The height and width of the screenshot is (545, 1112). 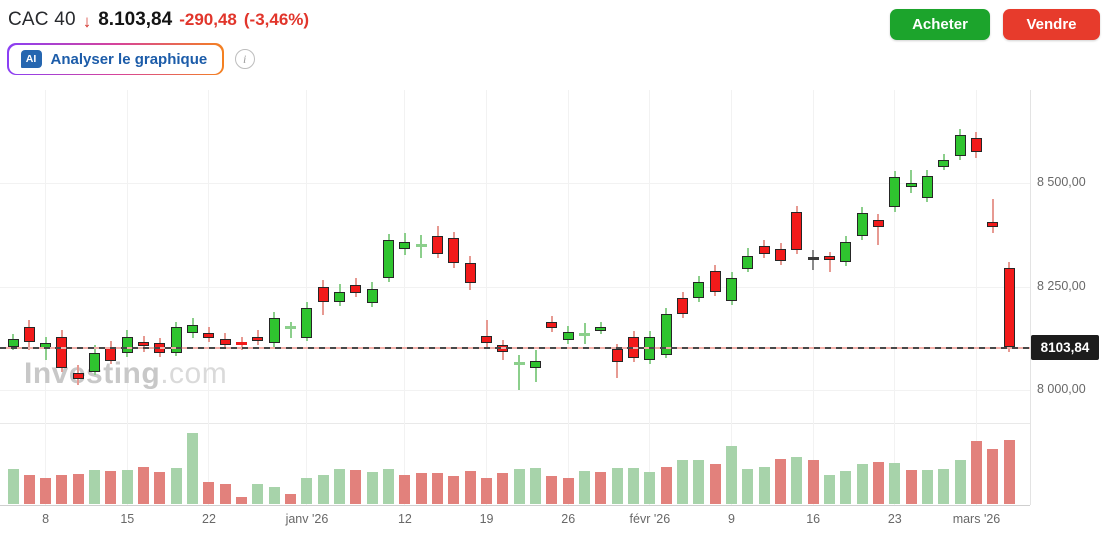 What do you see at coordinates (209, 519) in the screenshot?
I see `x-axis-tick-label: 22` at bounding box center [209, 519].